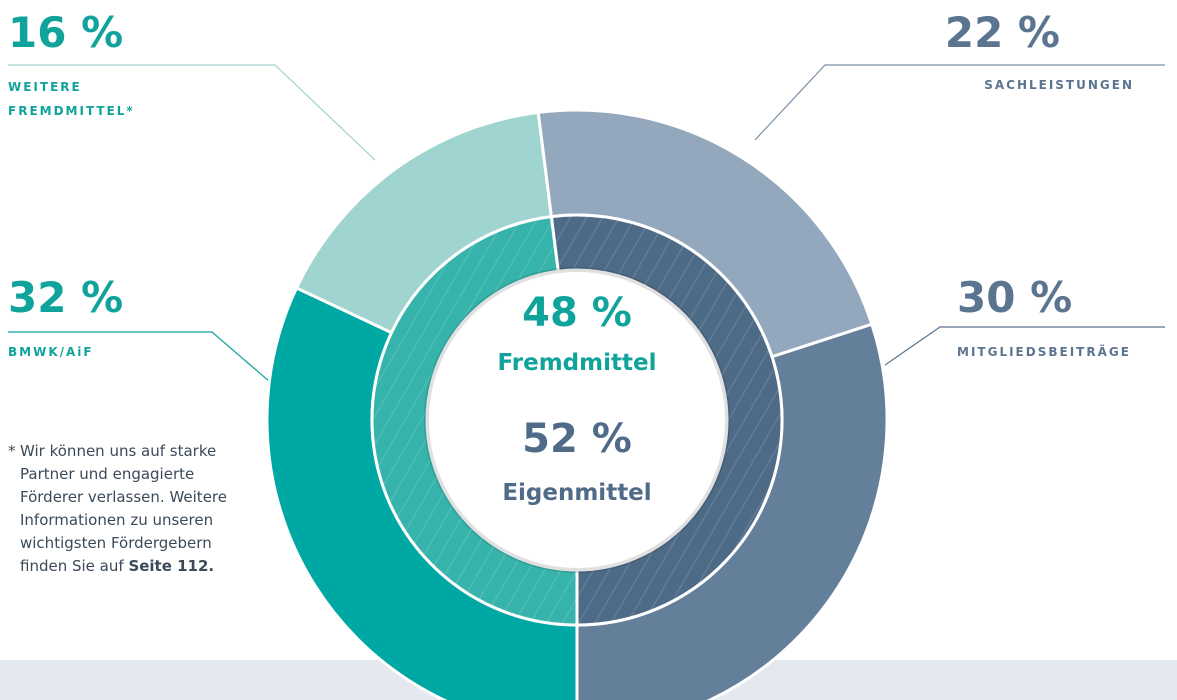 The image size is (1177, 700). I want to click on value-label: 32 %, so click(66, 297).